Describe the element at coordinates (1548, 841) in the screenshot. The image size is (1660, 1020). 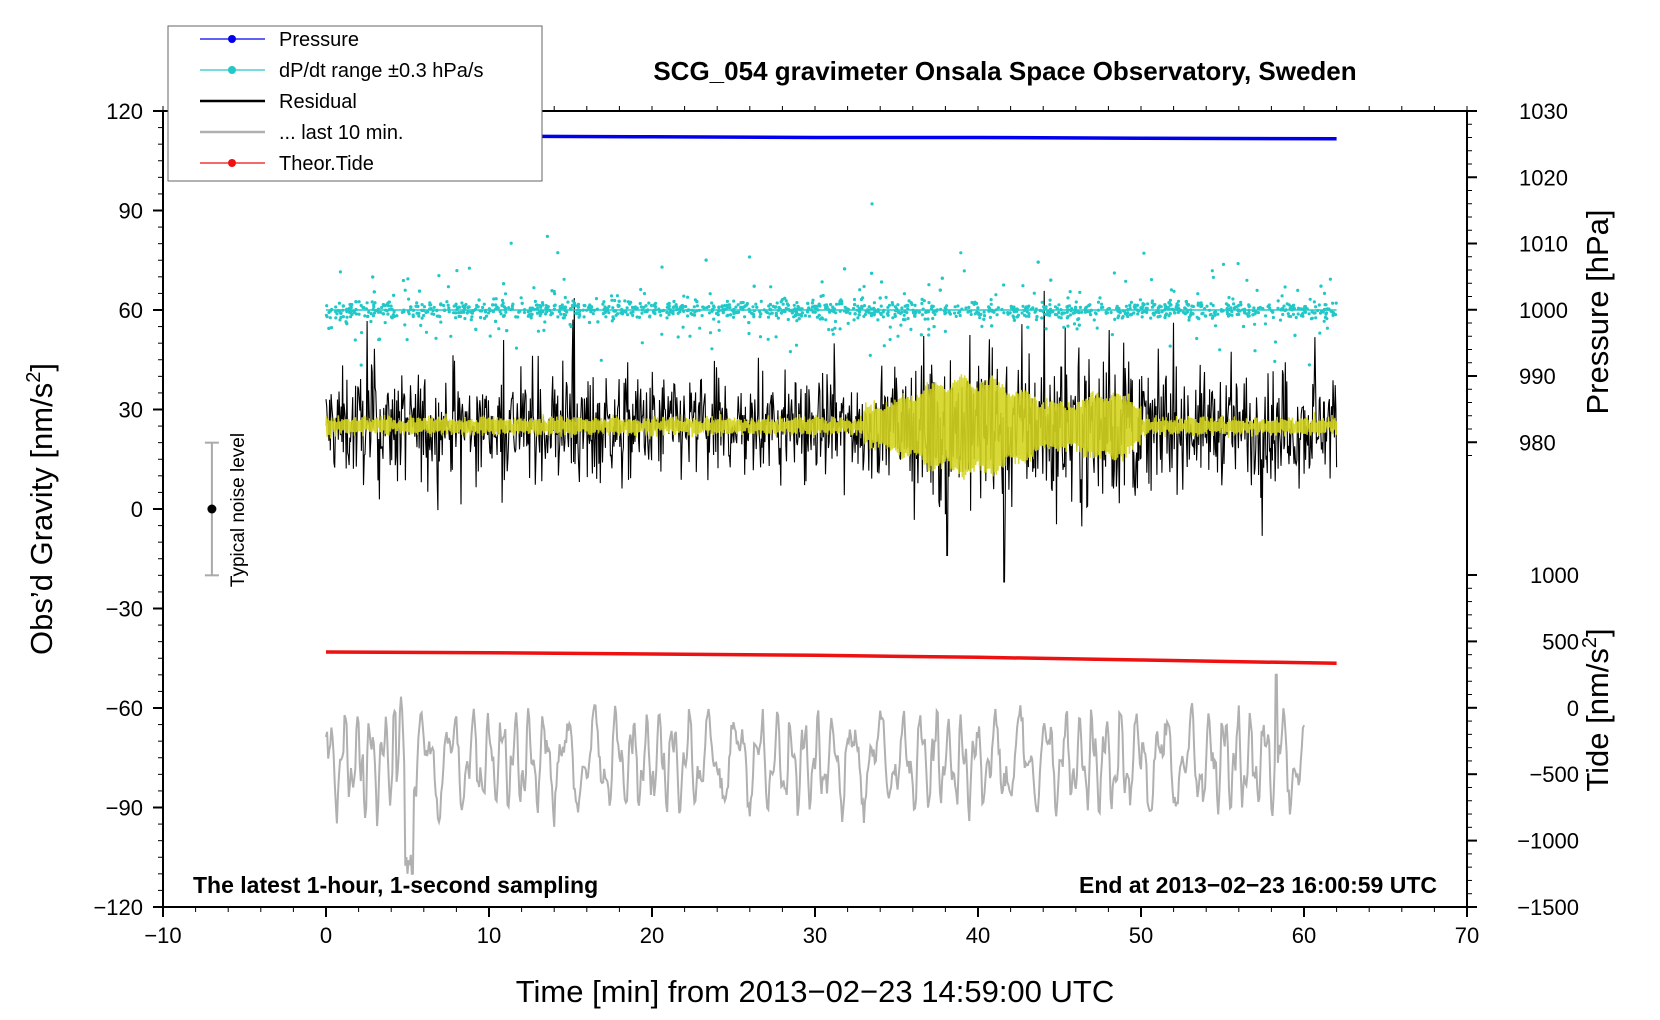
I see `y-tide-tick-label: −1000` at that location.